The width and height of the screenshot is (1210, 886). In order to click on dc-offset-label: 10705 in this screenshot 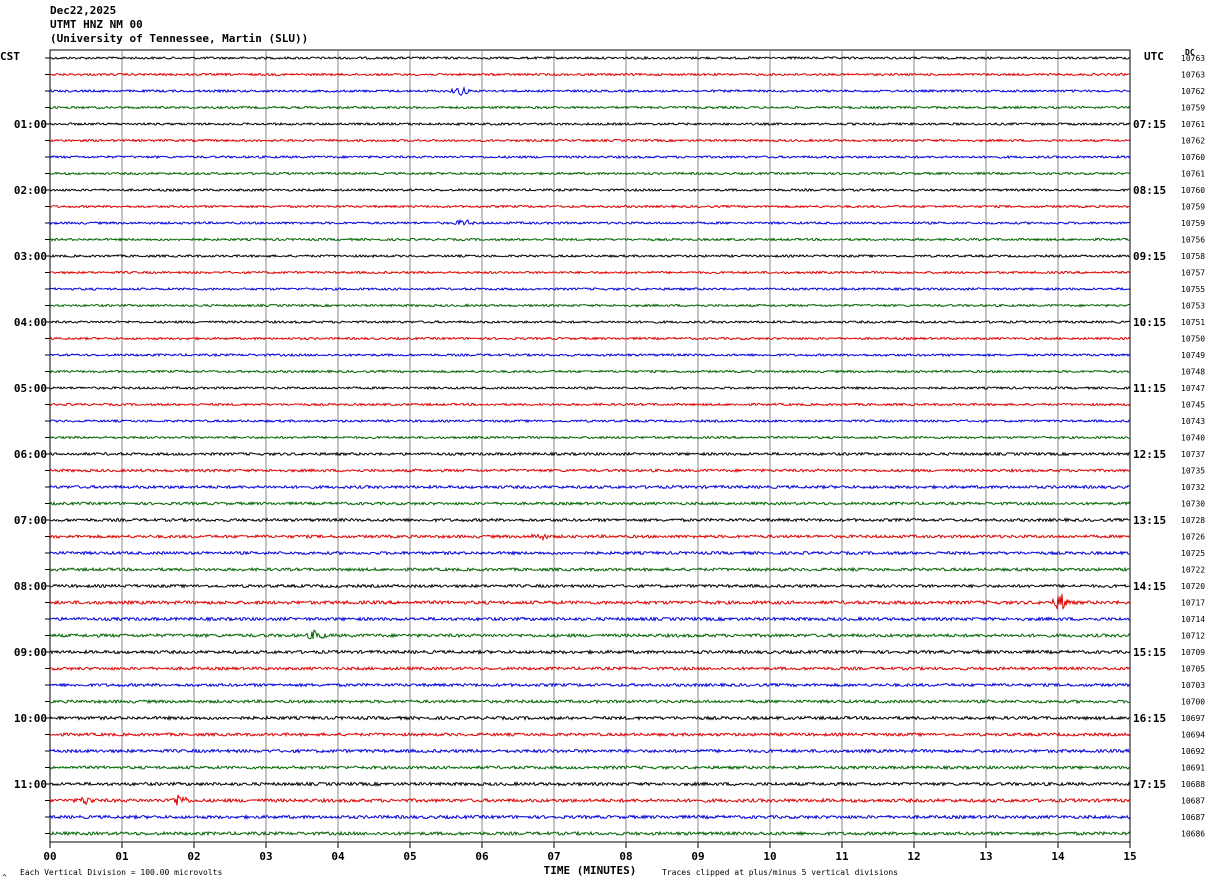, I will do `click(1193, 669)`.